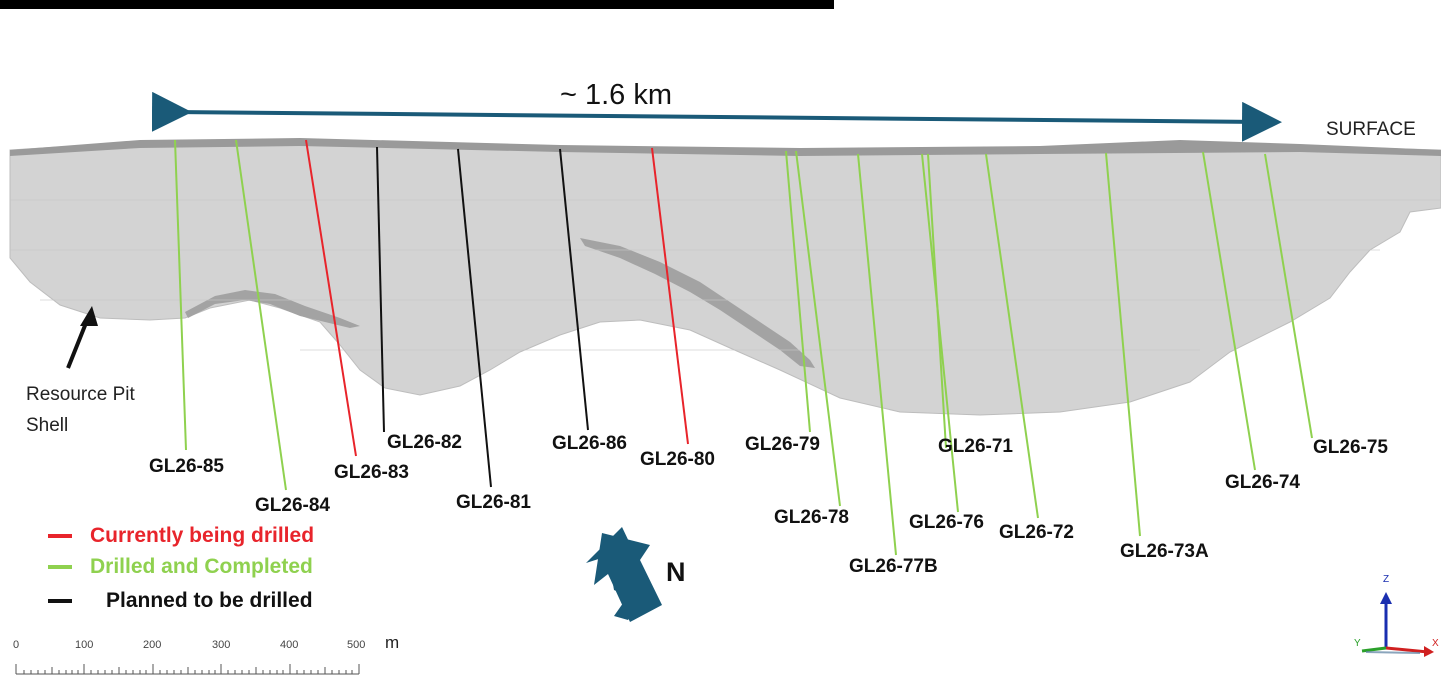 The image size is (1441, 689). I want to click on scale-tick-100: 100, so click(84, 645).